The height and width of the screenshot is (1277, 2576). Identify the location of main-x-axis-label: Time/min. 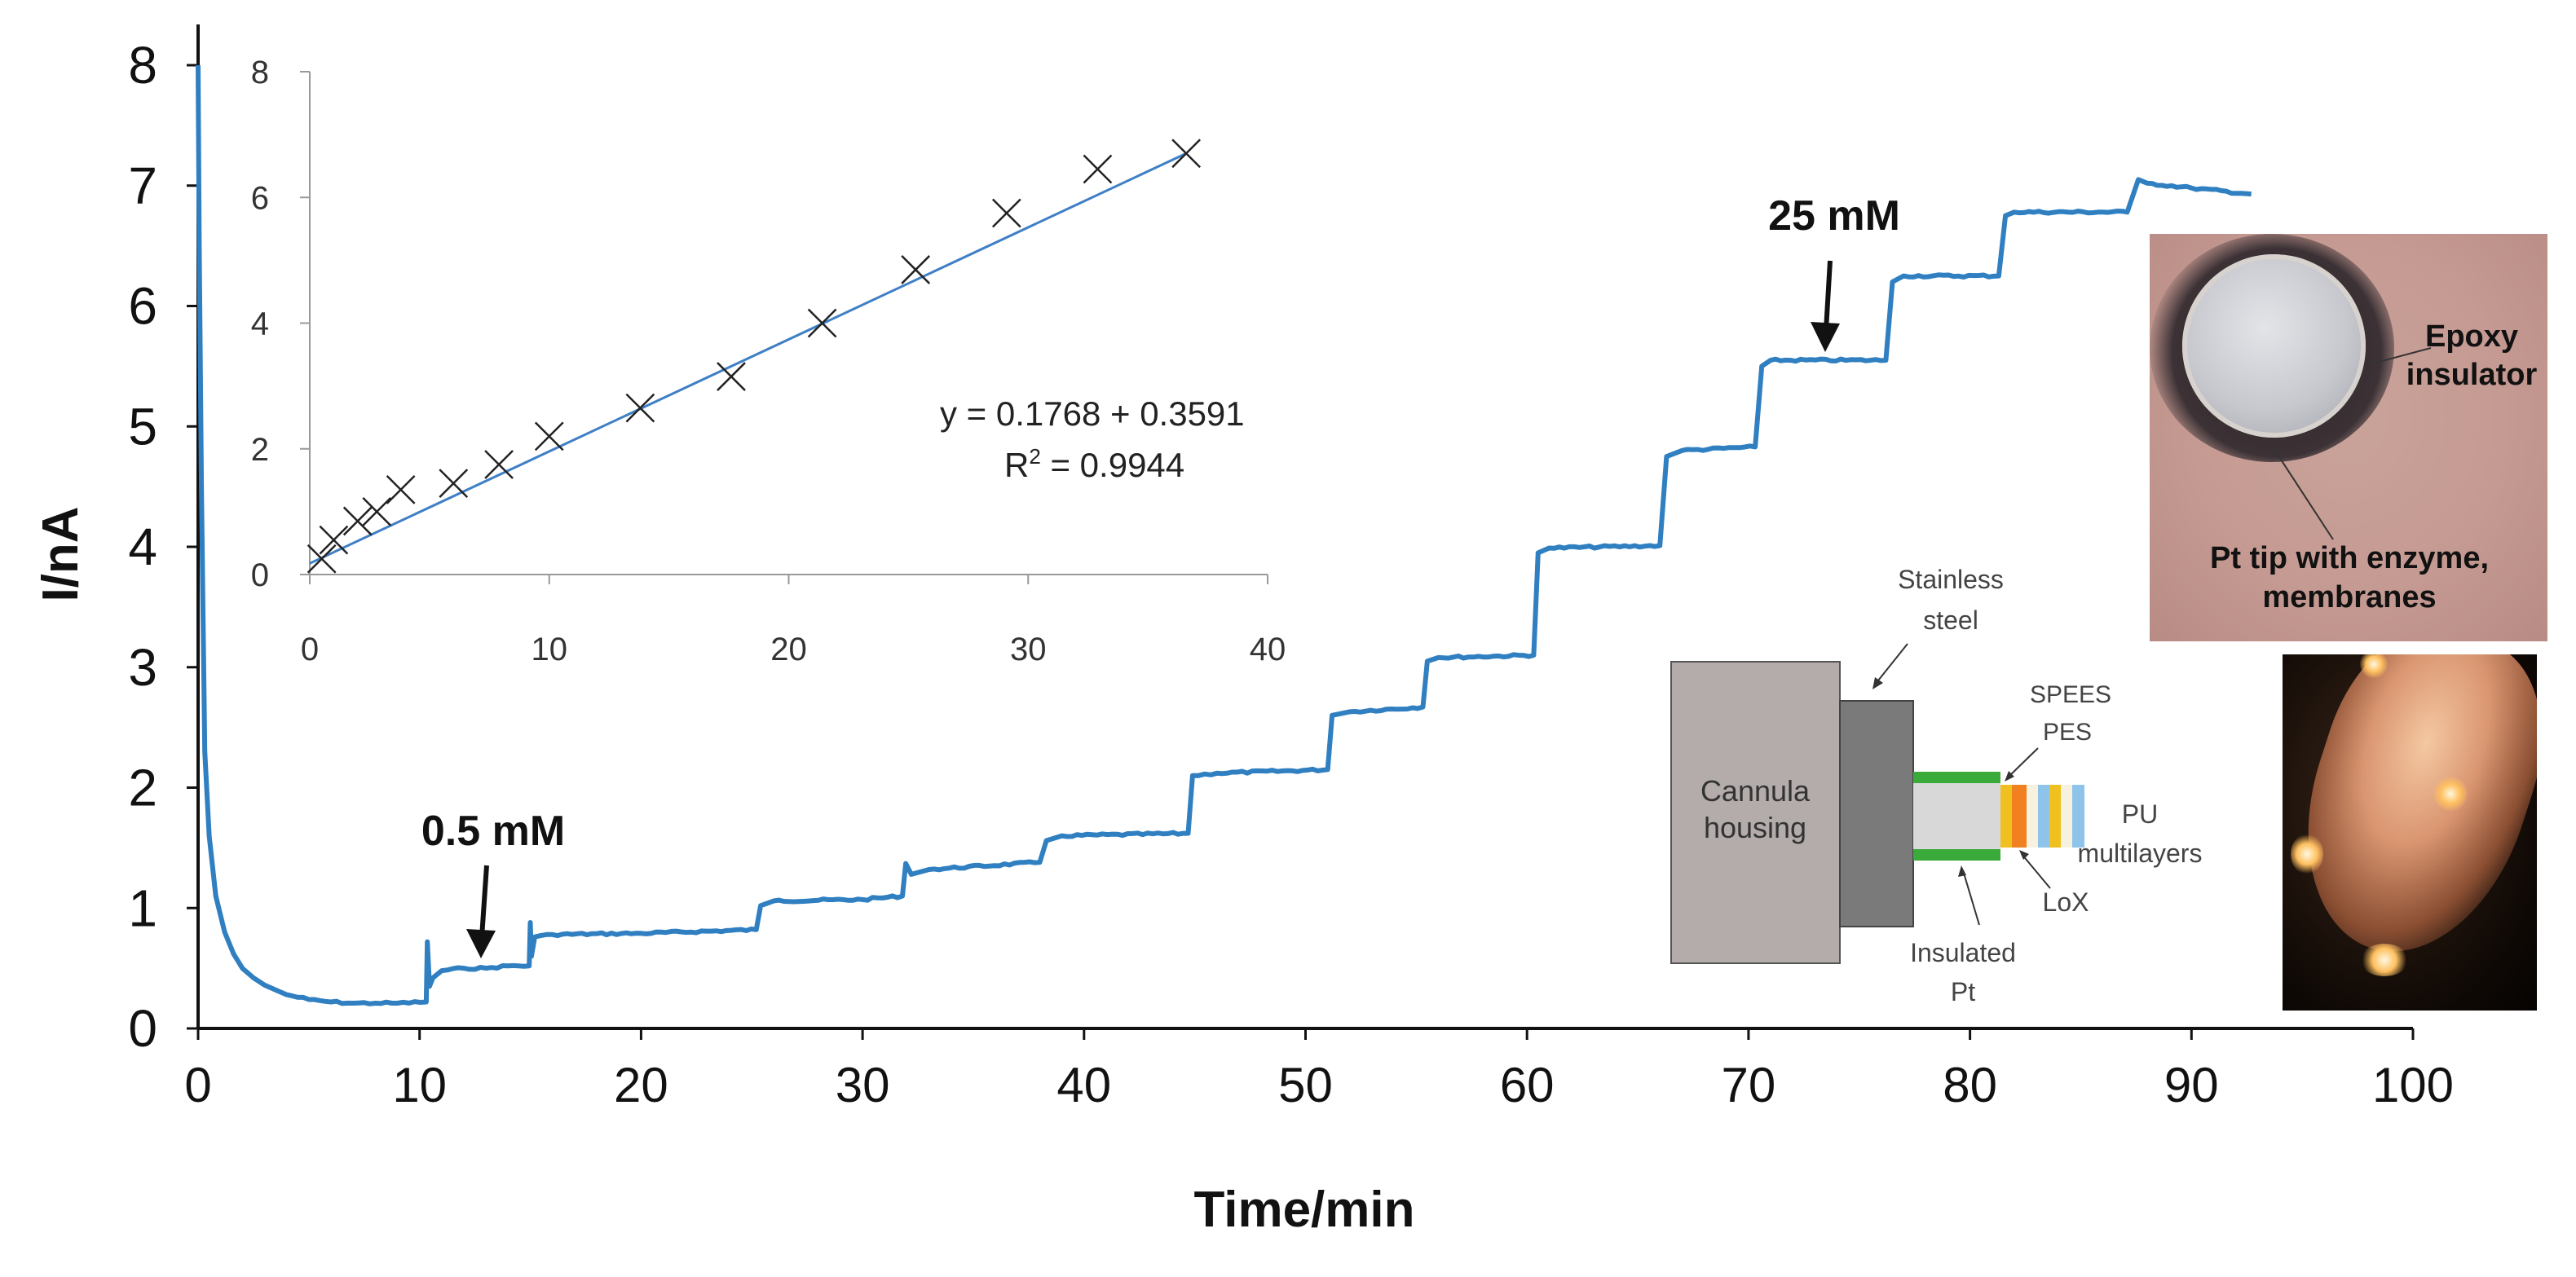
(1303, 1210).